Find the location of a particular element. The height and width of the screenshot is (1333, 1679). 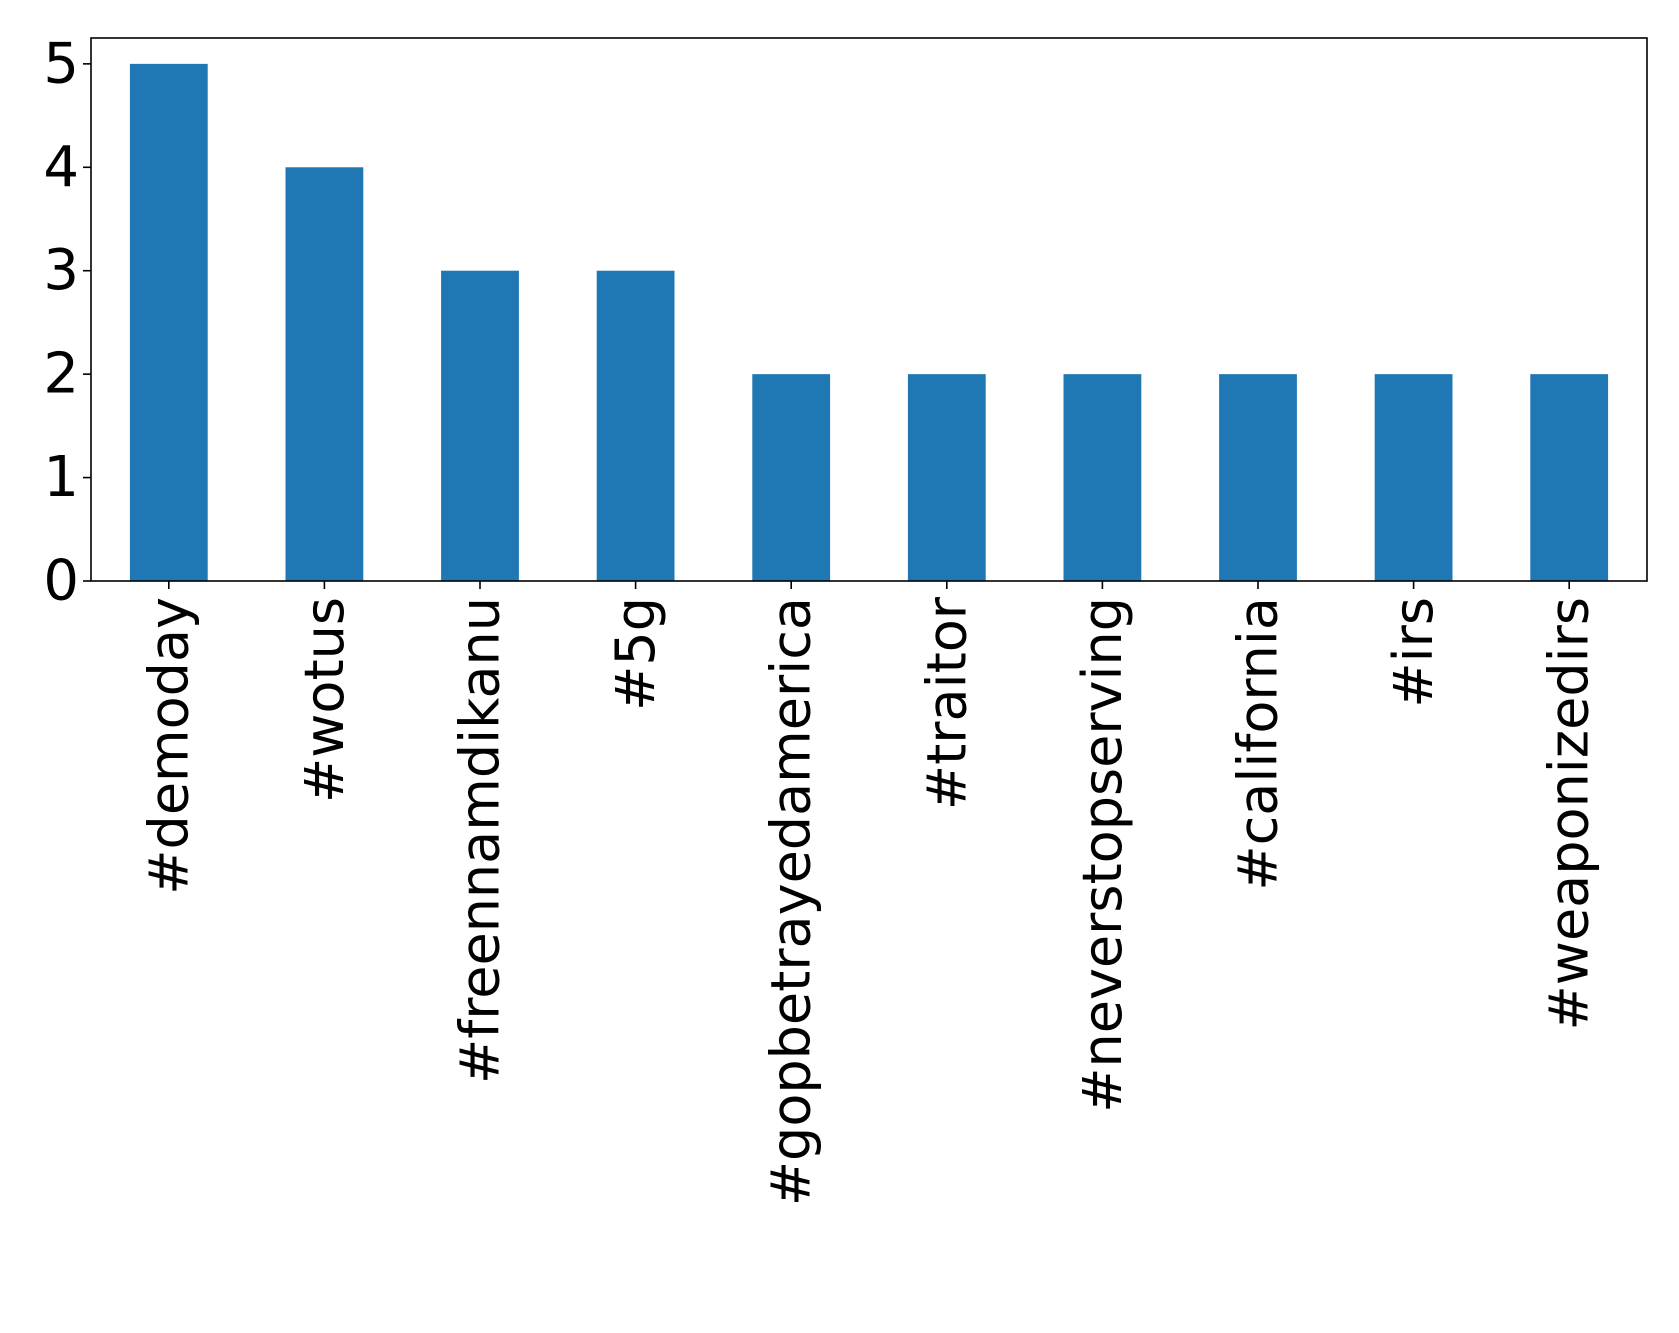

bar-weaponizedirs is located at coordinates (1569, 477).